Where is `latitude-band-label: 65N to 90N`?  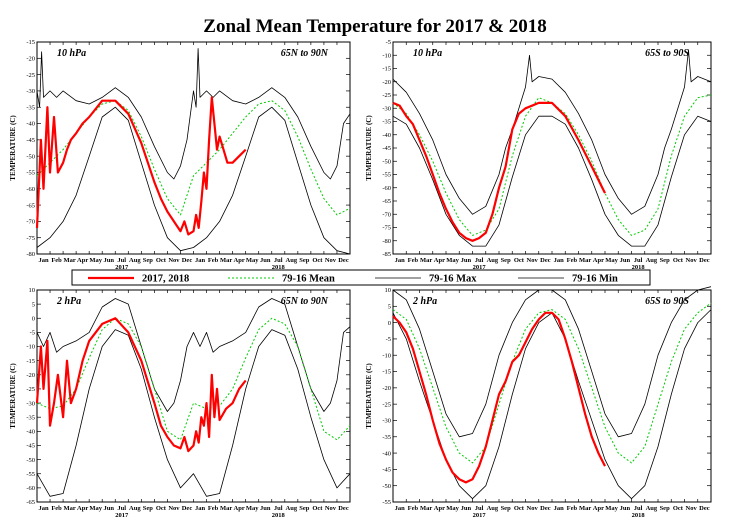 latitude-band-label: 65N to 90N is located at coordinates (305, 53).